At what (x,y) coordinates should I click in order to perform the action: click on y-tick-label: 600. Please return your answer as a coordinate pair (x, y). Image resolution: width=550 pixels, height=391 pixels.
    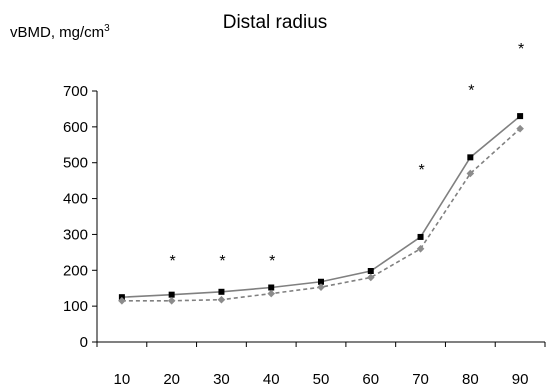
    Looking at the image, I should click on (75, 127).